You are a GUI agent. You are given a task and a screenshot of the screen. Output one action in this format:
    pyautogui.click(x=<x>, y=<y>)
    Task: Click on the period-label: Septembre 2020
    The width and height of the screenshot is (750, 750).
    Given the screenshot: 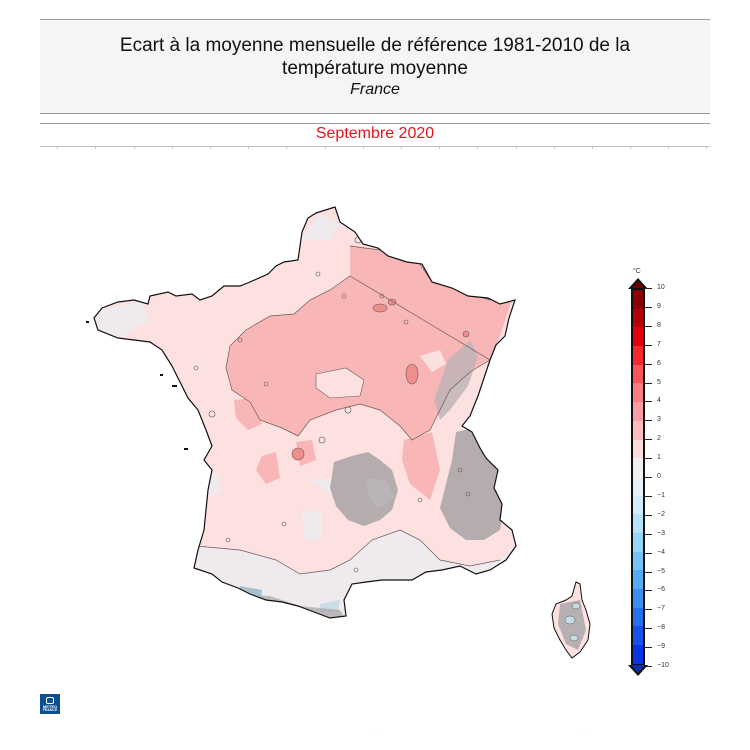 What is the action you would take?
    pyautogui.click(x=375, y=133)
    